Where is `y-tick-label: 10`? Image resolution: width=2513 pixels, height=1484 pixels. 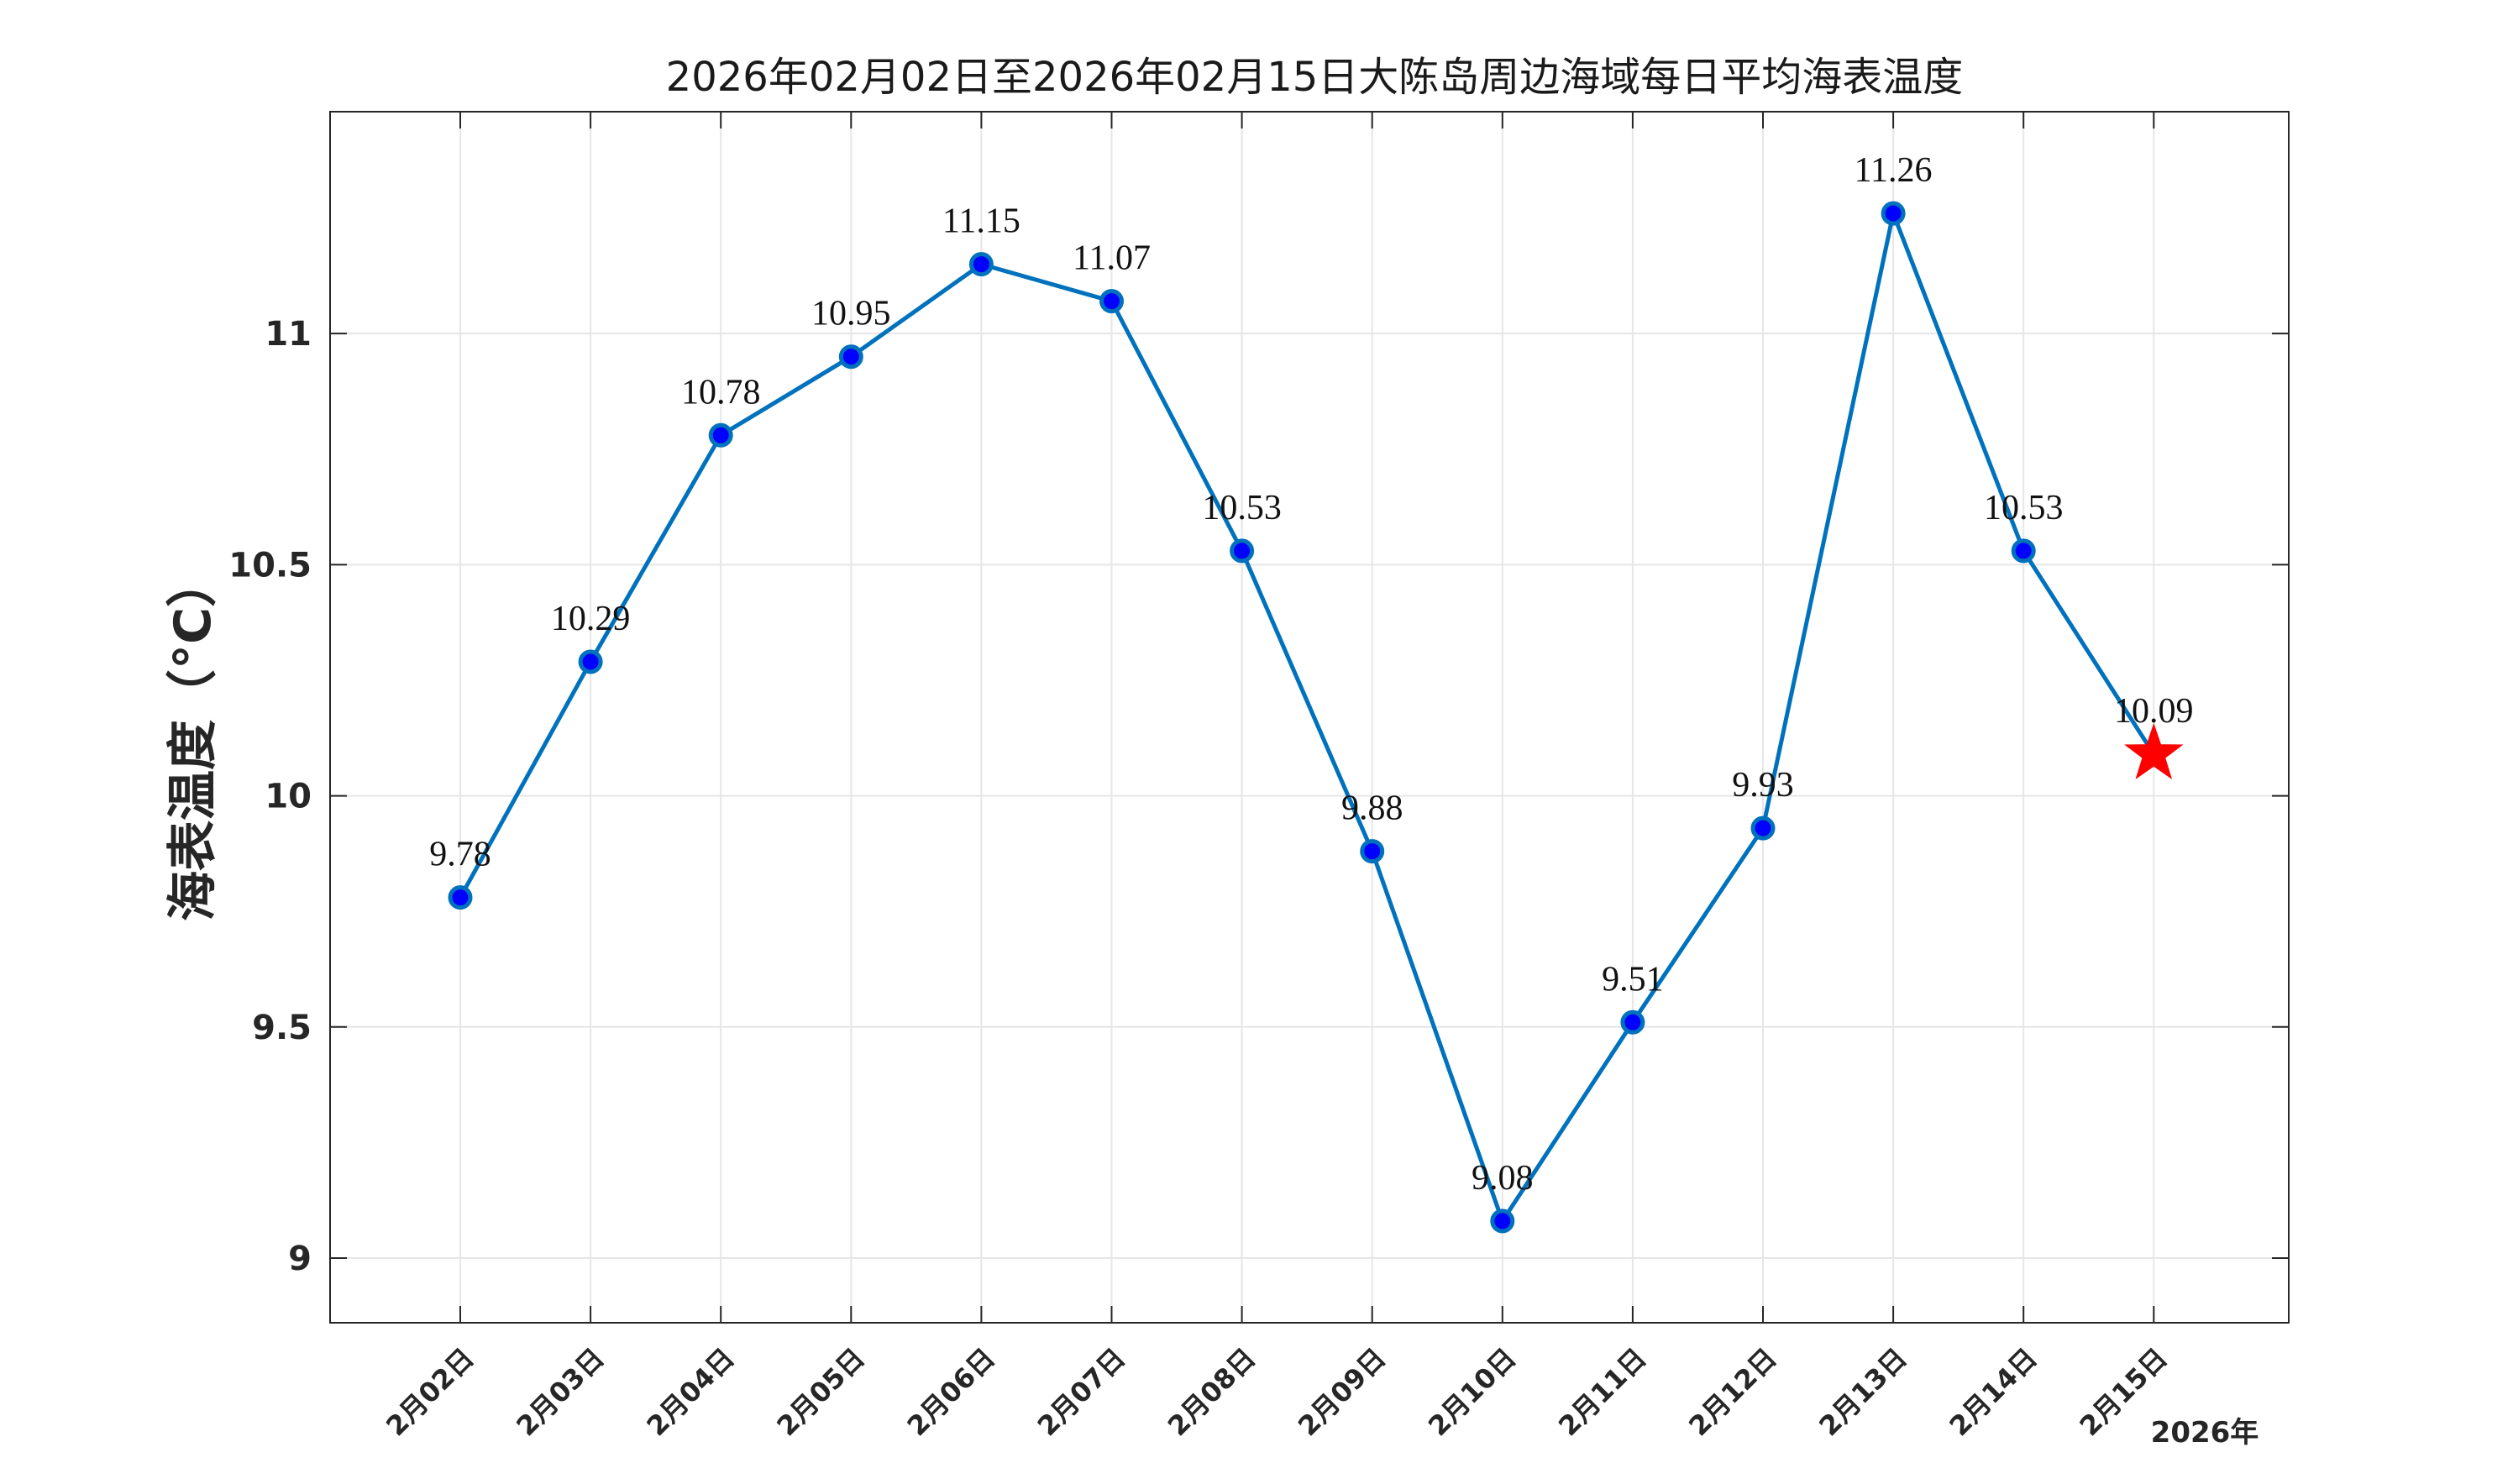
y-tick-label: 10 is located at coordinates (289, 797).